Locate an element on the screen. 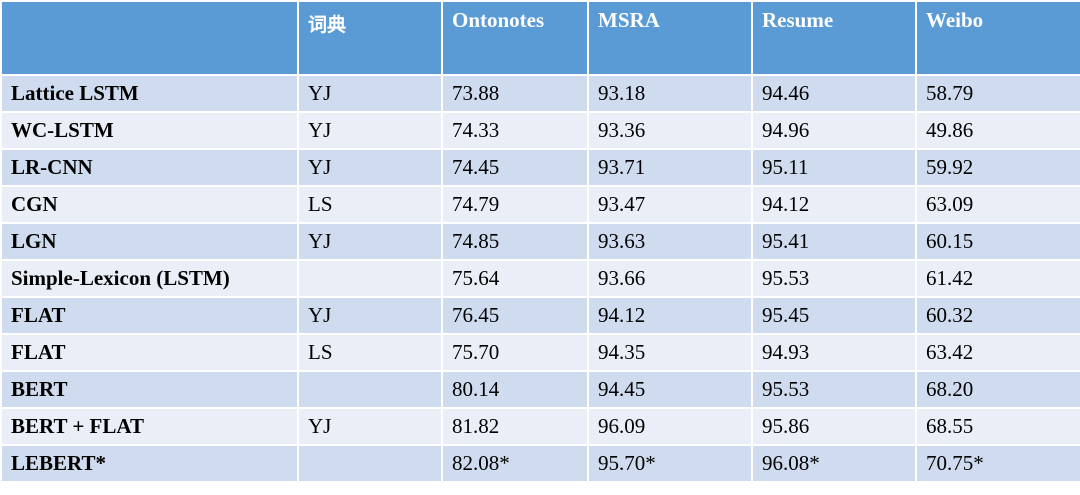 The image size is (1080, 495). header-weibo: Weibo is located at coordinates (997, 38).